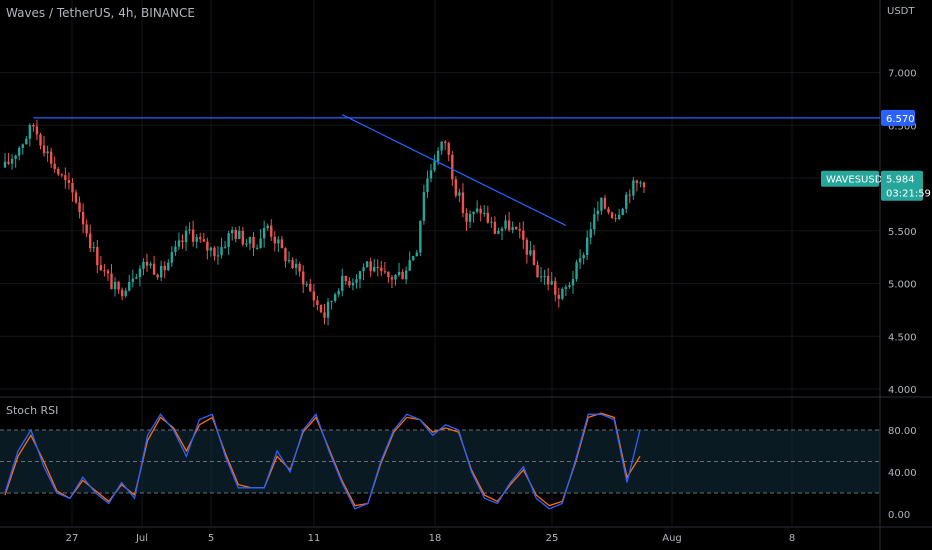 The width and height of the screenshot is (932, 550). Describe the element at coordinates (900, 119) in the screenshot. I see `horizontal-line-price-label: 6.570` at that location.